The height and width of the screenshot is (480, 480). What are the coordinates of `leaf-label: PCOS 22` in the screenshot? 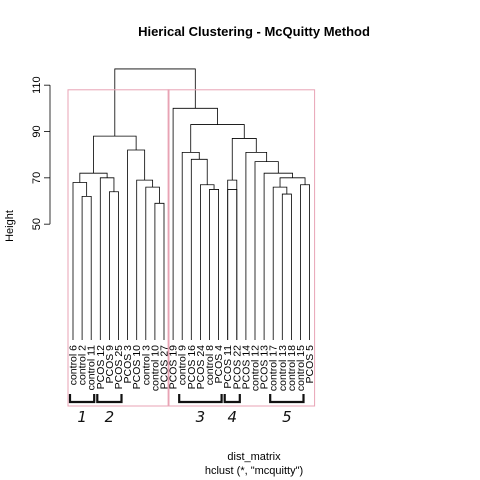 It's located at (237, 367).